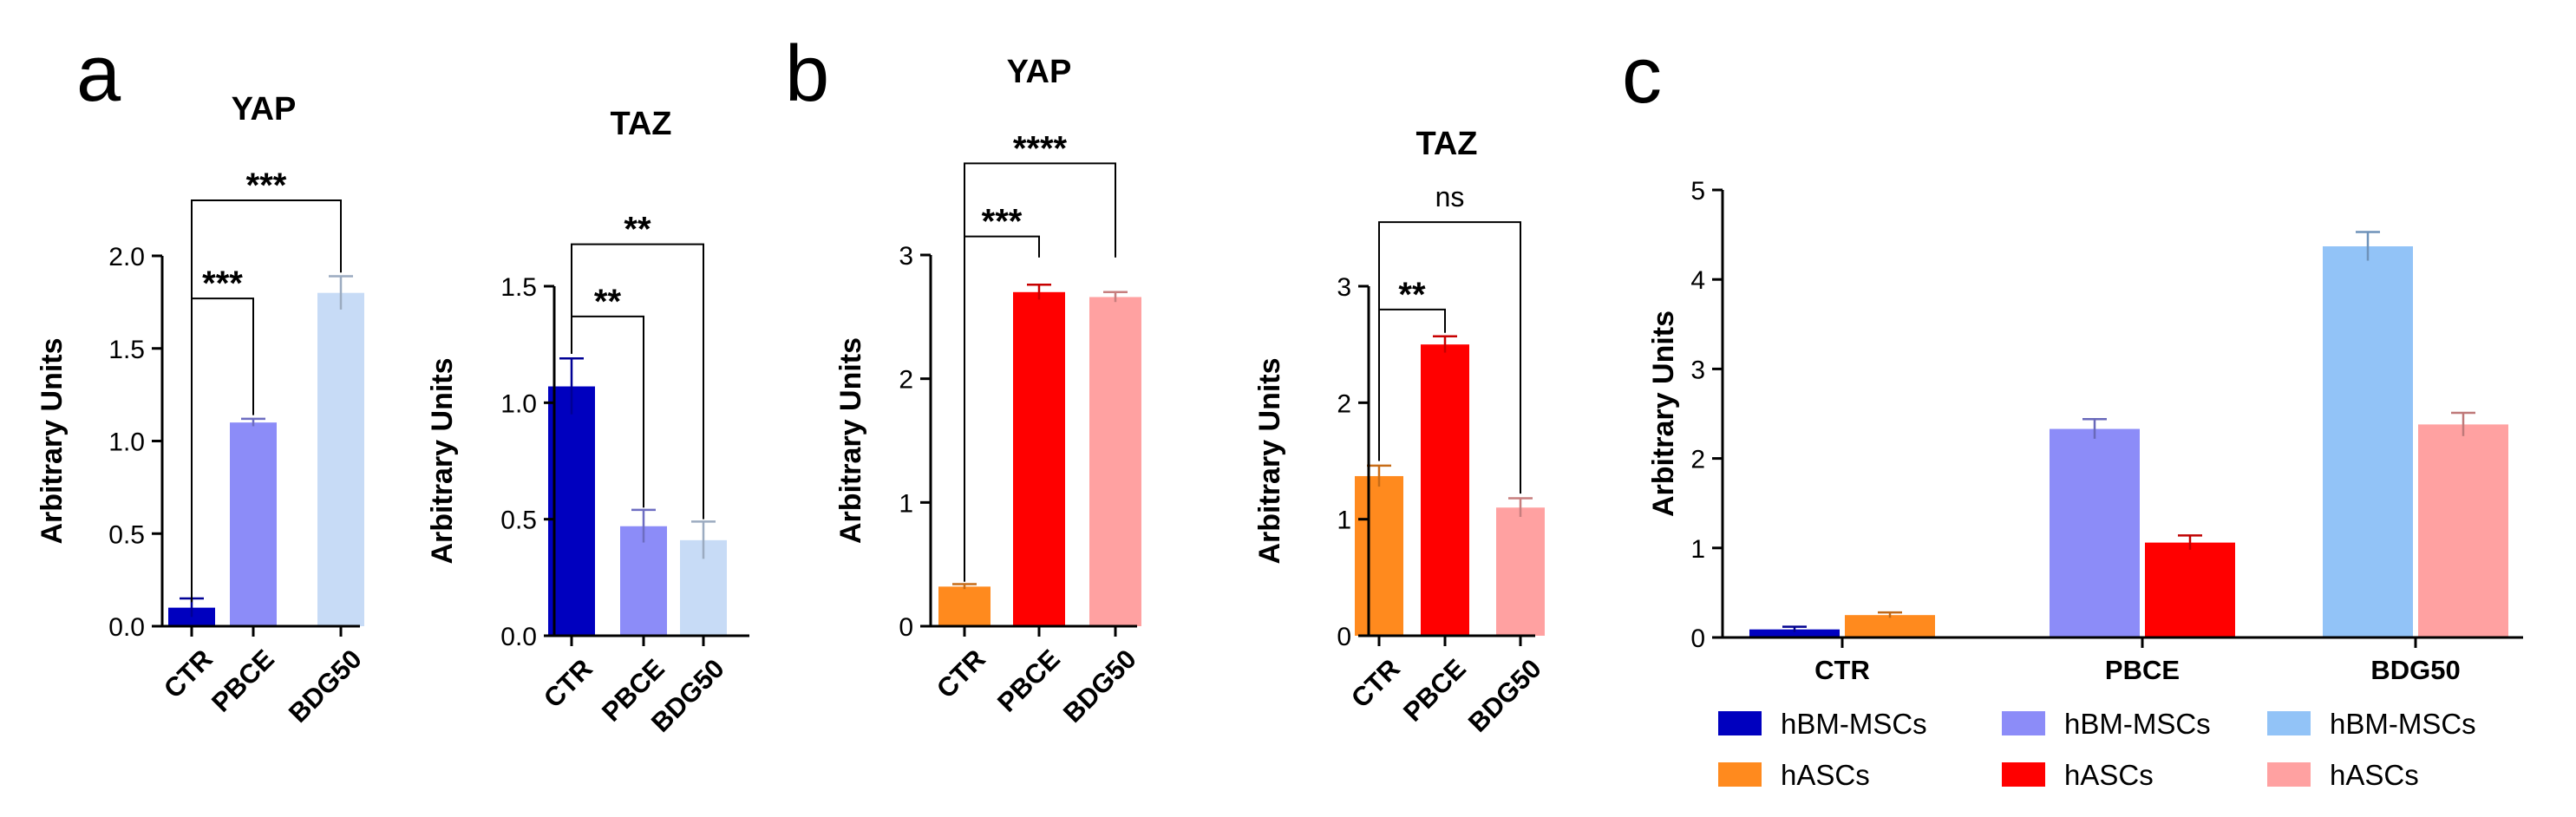 The height and width of the screenshot is (817, 2576). I want to click on bar-hBM-MSCs-CTR, so click(1794, 633).